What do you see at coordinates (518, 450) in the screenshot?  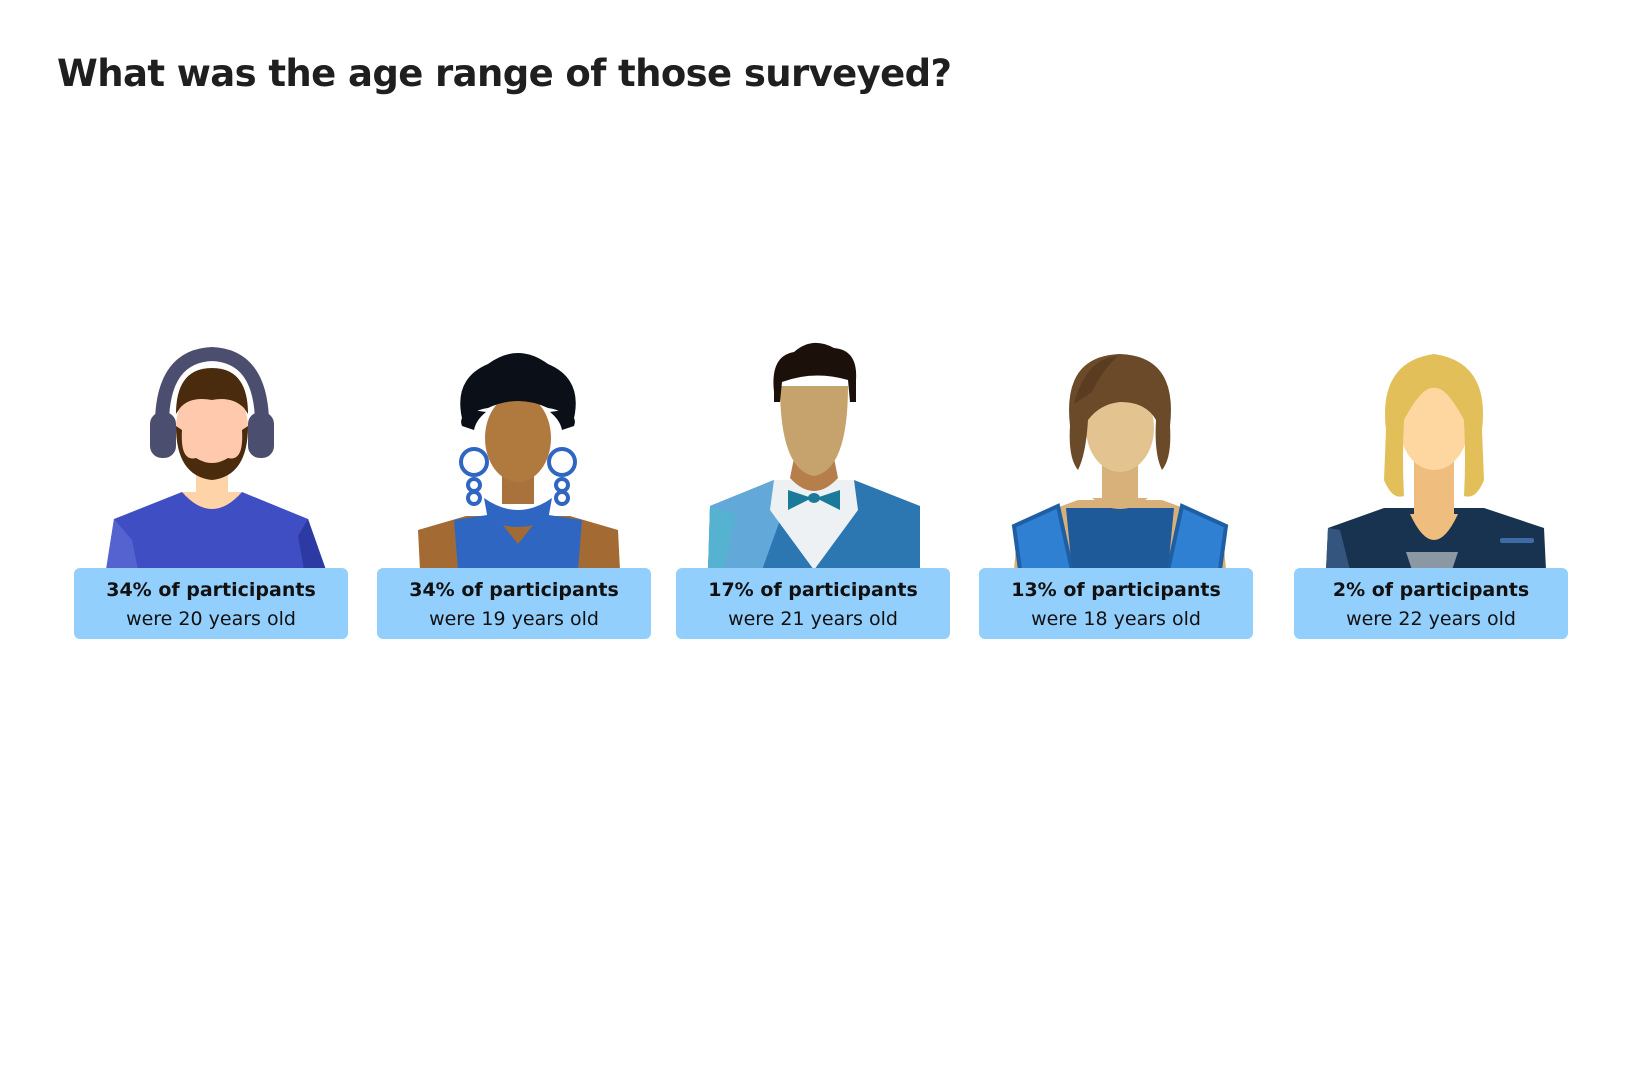 I see `woman-with-earrings-icon` at bounding box center [518, 450].